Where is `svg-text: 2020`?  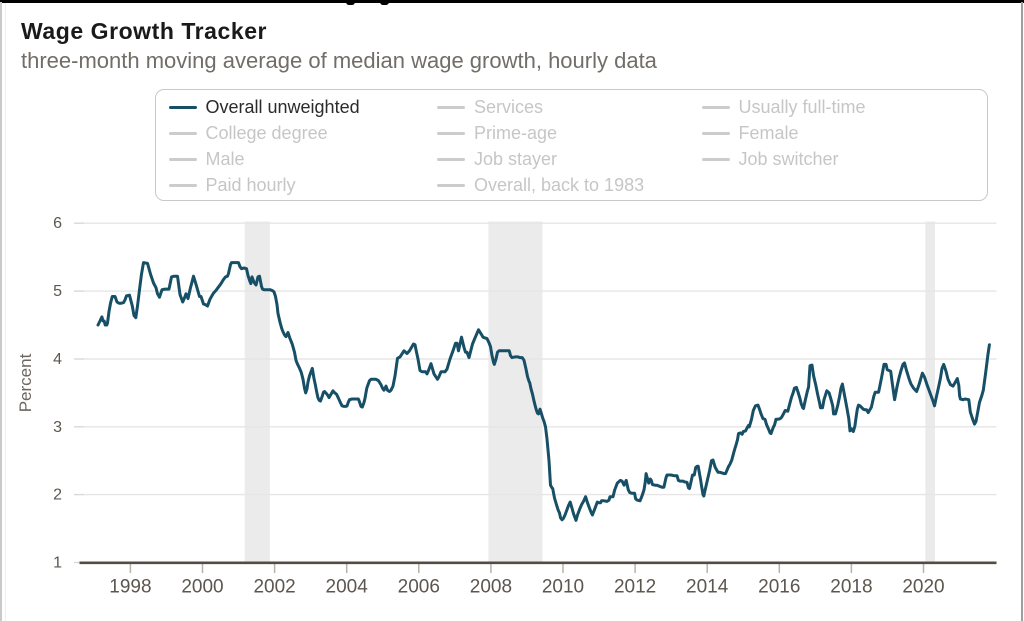
svg-text: 2020 is located at coordinates (923, 587).